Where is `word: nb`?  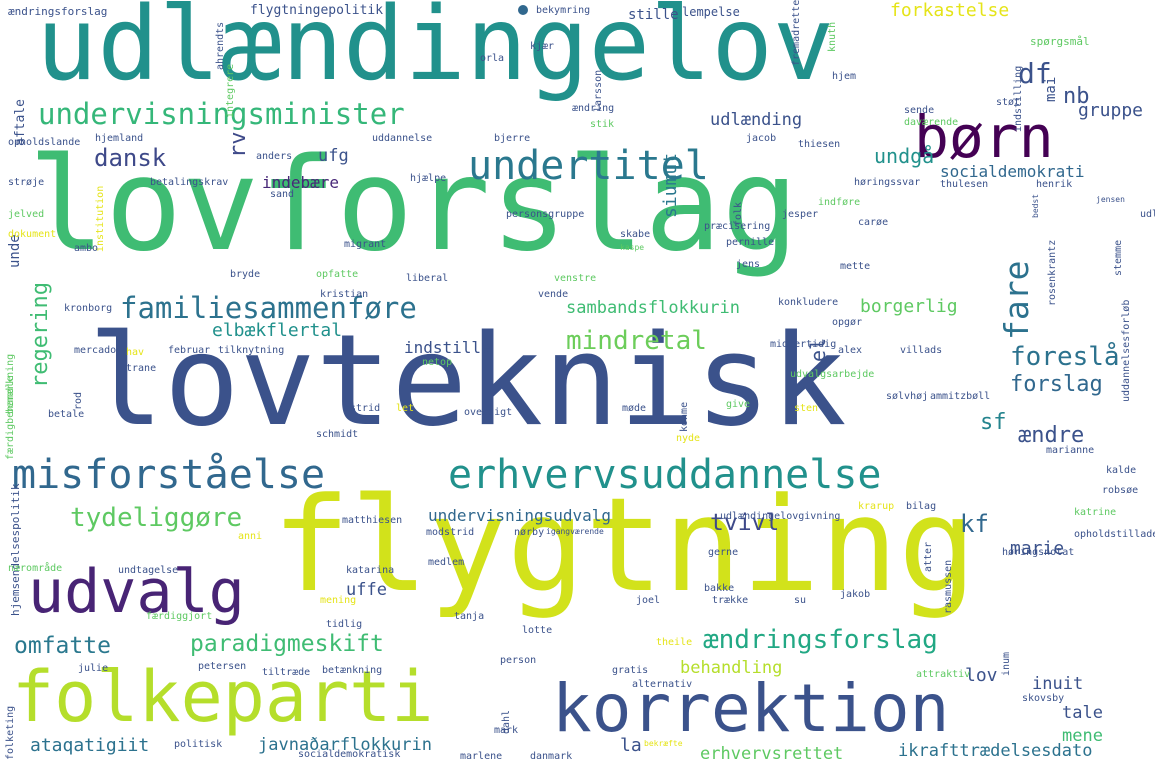 word: nb is located at coordinates (1076, 96).